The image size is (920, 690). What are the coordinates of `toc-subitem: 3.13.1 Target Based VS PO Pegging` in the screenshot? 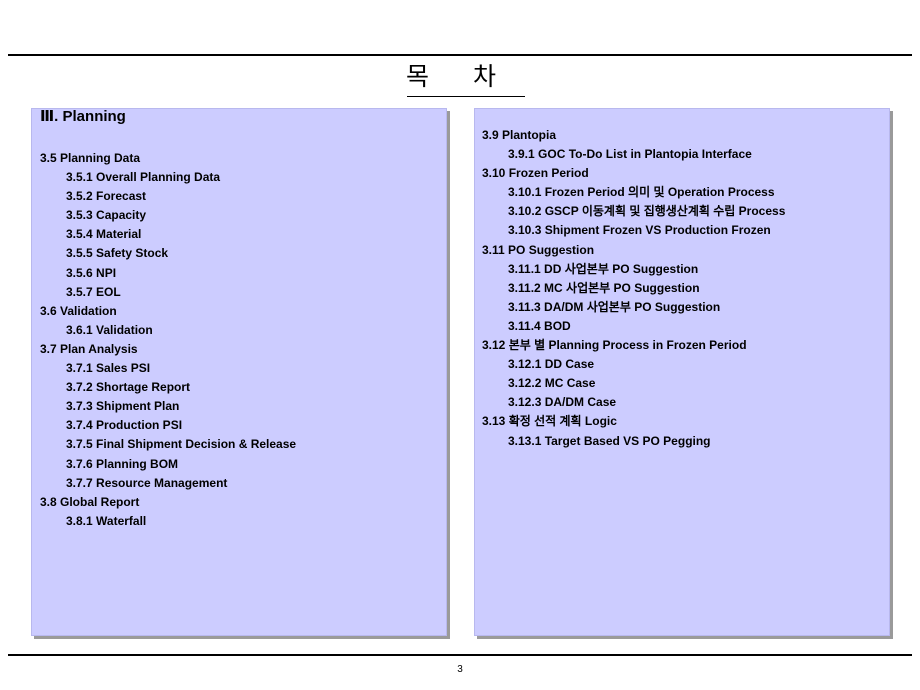 It's located at (609, 440).